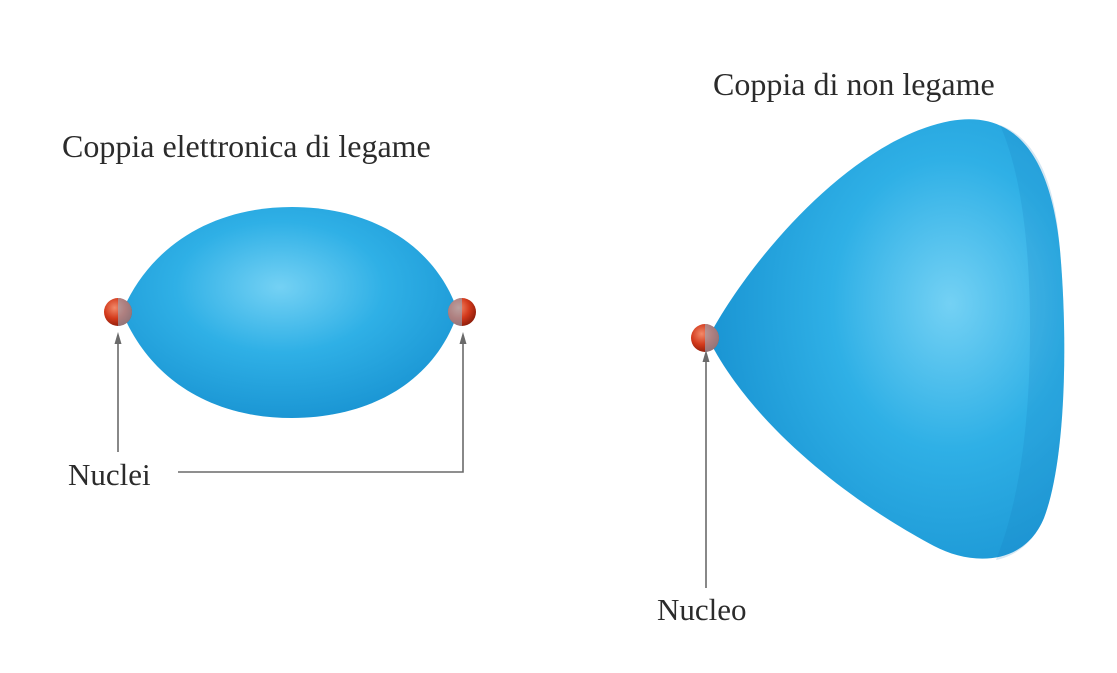  Describe the element at coordinates (706, 469) in the screenshot. I see `nucleo-leader-line` at that location.